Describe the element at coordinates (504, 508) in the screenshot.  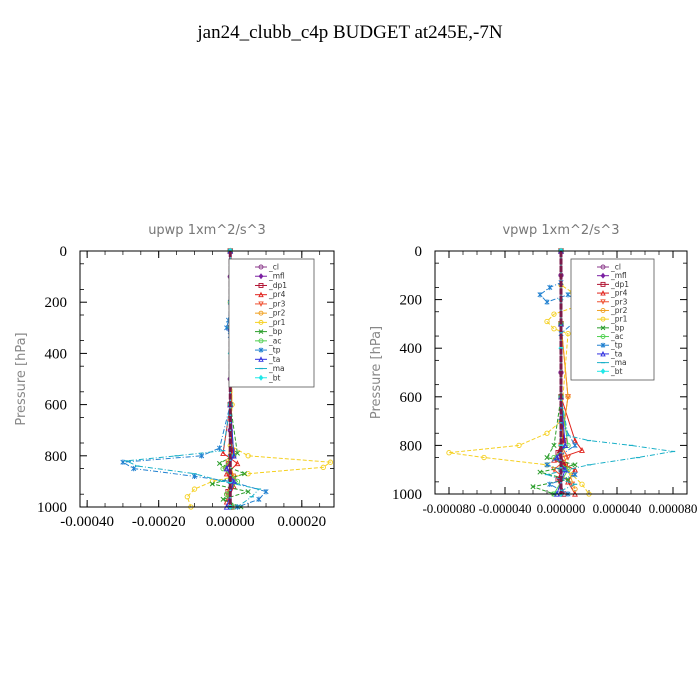
I see `x-tick-label: -0.000040` at that location.